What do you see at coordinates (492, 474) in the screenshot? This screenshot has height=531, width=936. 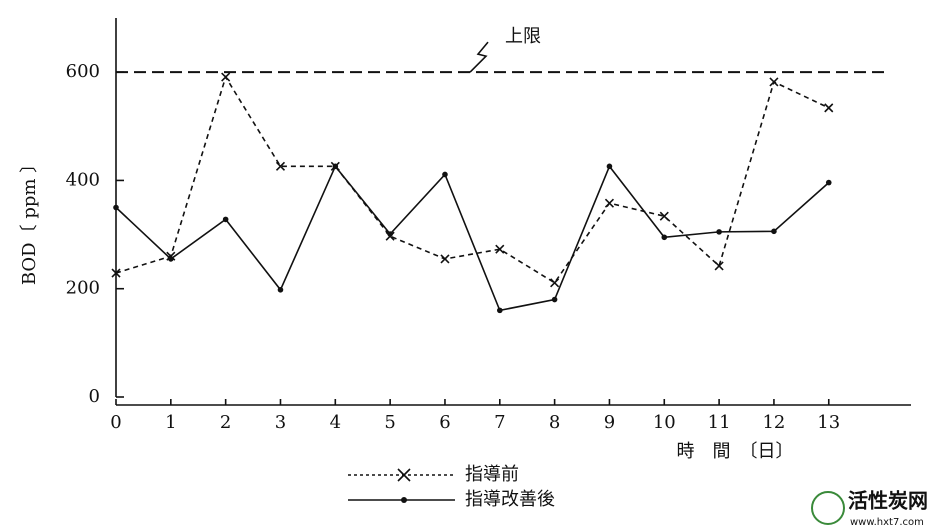 I see `legend-label: 指導前` at bounding box center [492, 474].